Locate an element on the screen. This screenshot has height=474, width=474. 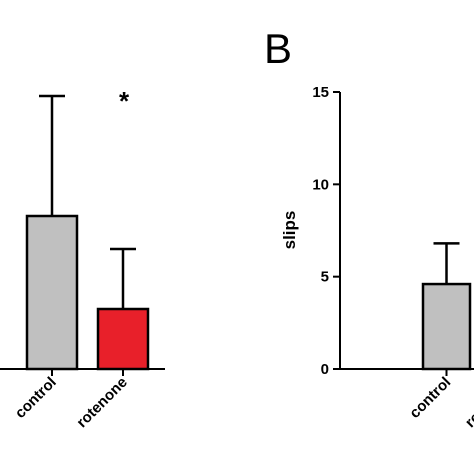
panel-a-bar-rotenone is located at coordinates (123, 339).